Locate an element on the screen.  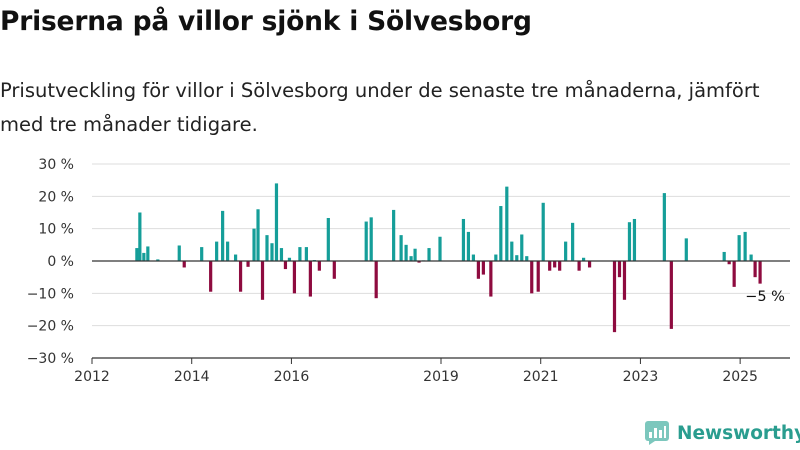
x-tick-label: 2016 is located at coordinates (292, 377).